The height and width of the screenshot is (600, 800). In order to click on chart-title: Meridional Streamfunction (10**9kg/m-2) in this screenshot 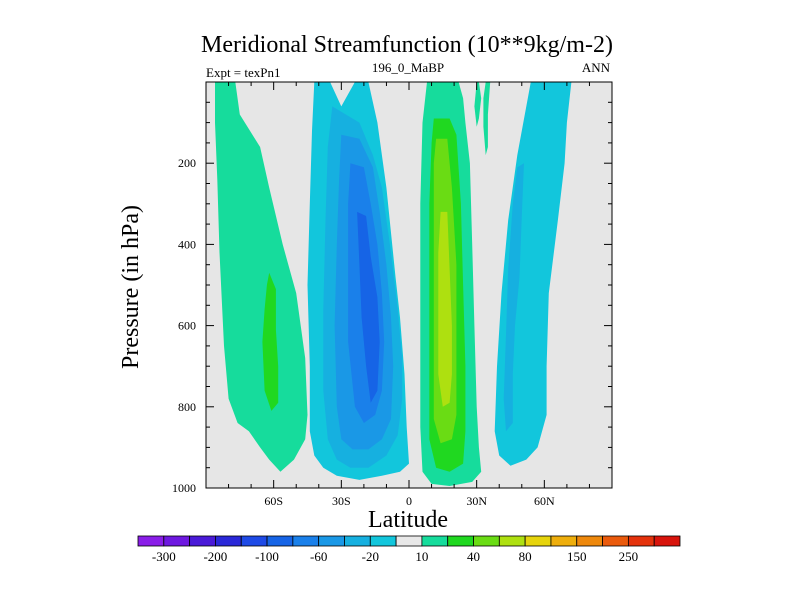, I will do `click(407, 45)`.